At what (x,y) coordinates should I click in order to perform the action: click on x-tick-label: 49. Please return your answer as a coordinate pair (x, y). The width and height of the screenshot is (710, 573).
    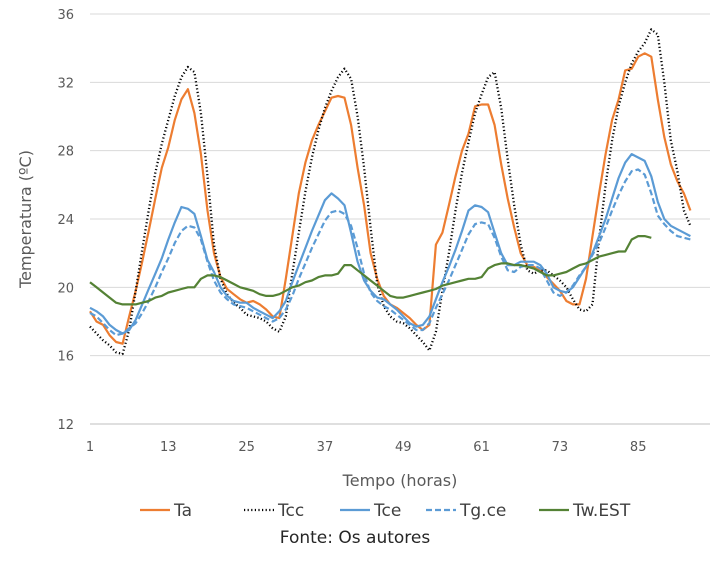
    Looking at the image, I should click on (403, 447).